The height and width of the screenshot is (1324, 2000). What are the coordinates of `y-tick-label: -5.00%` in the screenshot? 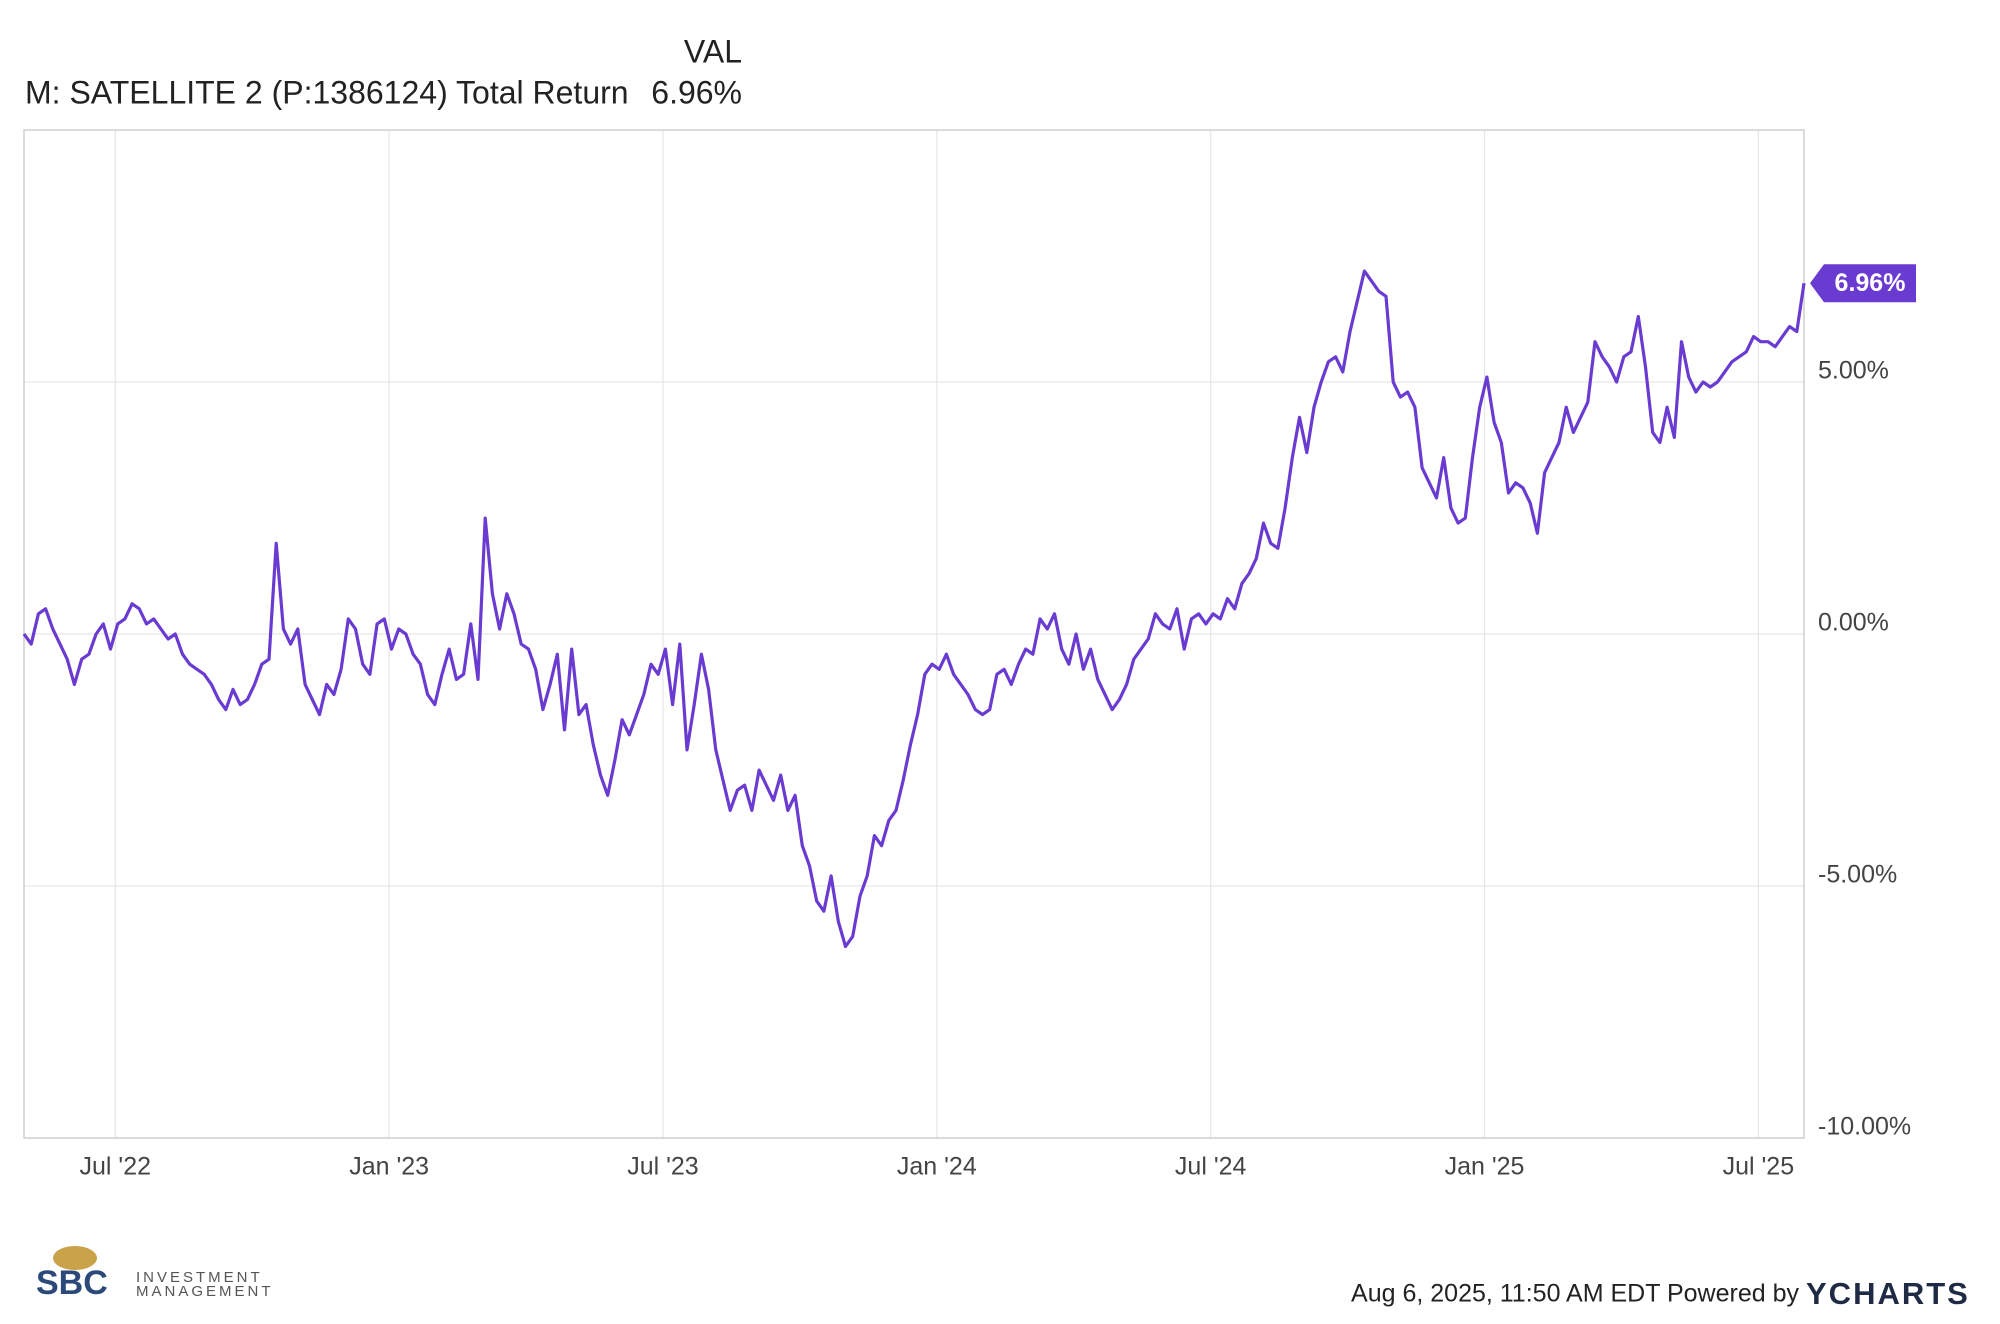 It's located at (1857, 875).